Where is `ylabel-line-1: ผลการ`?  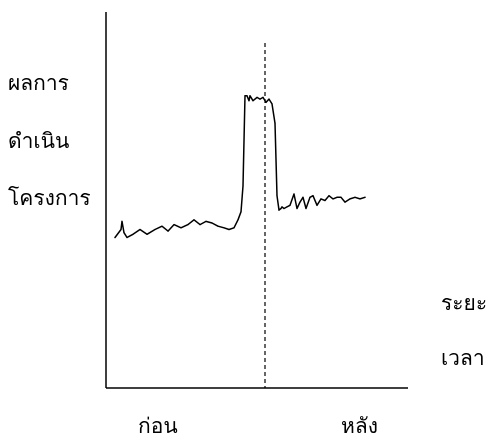 ylabel-line-1: ผลการ is located at coordinates (38, 83).